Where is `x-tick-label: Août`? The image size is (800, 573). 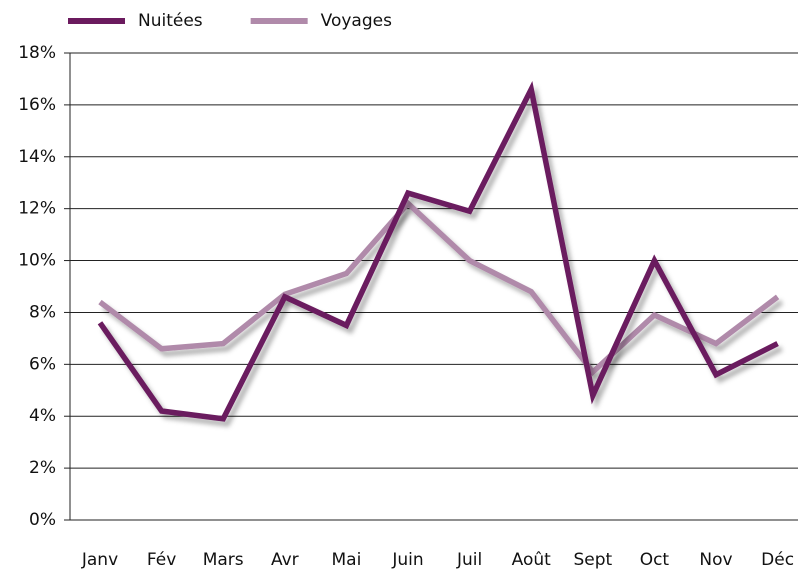
x-tick-label: Août is located at coordinates (532, 560).